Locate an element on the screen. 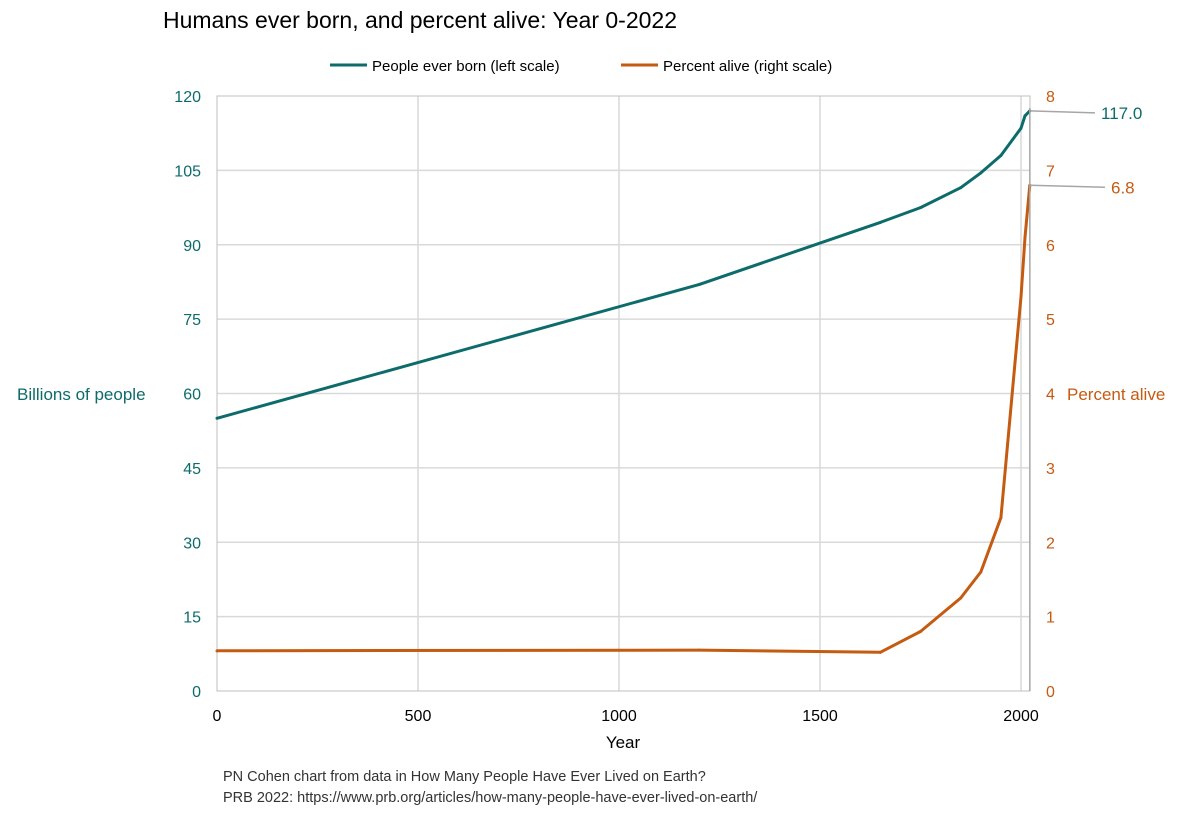 The height and width of the screenshot is (820, 1200). y2-tick-label: 2 is located at coordinates (1050, 543).